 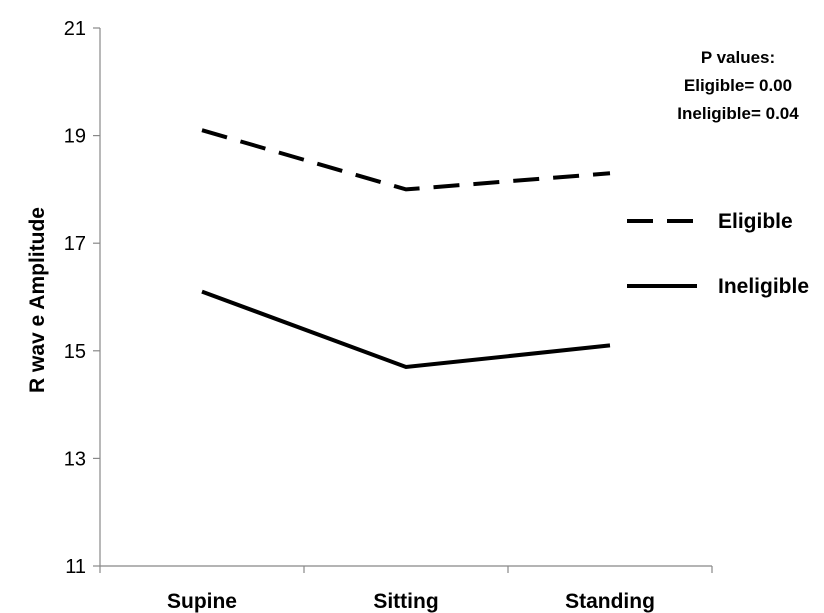 I want to click on legend: Eligible Ineligible, so click(x=718, y=254).